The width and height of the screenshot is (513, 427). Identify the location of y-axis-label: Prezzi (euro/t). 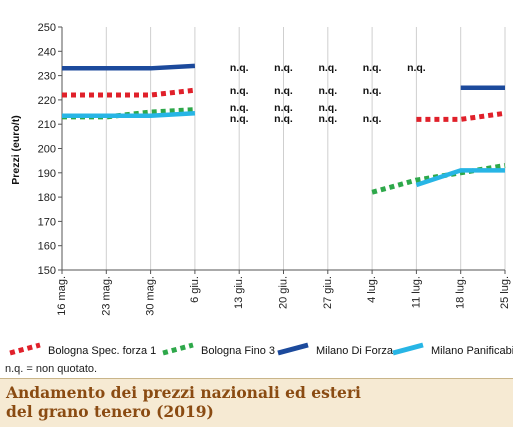
(16, 149).